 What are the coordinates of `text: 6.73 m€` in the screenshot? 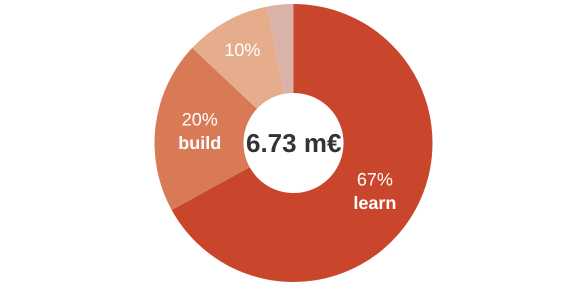 It's located at (294, 143).